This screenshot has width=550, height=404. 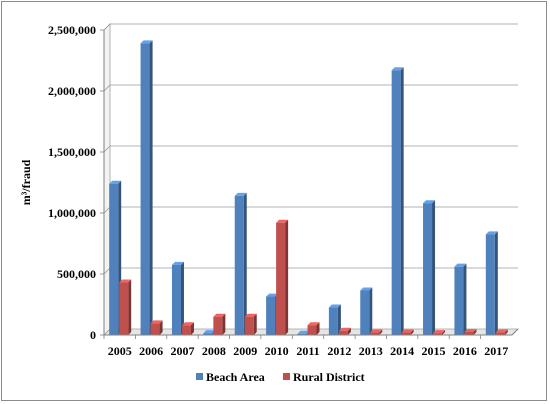 I want to click on x-tick-label: 2006, so click(x=151, y=351).